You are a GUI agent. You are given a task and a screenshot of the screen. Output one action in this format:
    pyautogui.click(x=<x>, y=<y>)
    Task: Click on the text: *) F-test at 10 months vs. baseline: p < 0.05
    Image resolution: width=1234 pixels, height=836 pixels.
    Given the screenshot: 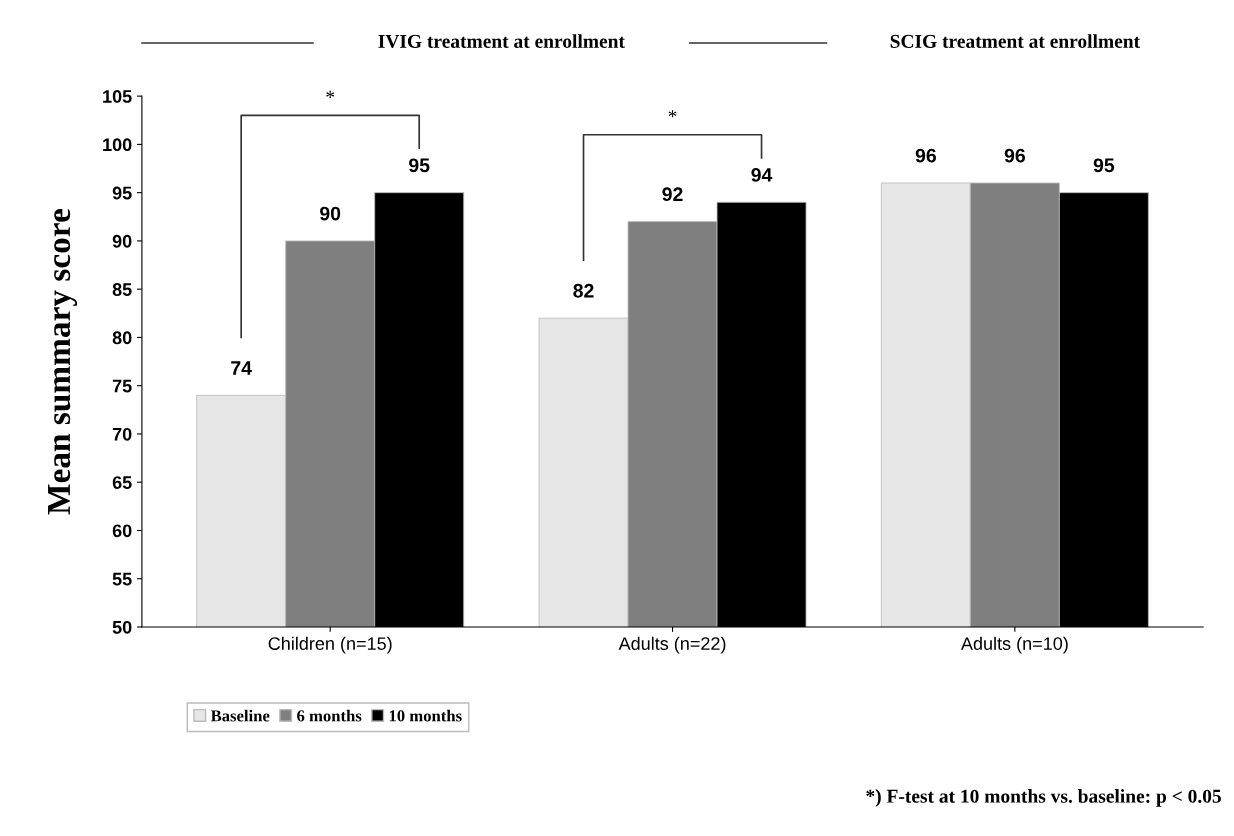 What is the action you would take?
    pyautogui.click(x=1043, y=798)
    